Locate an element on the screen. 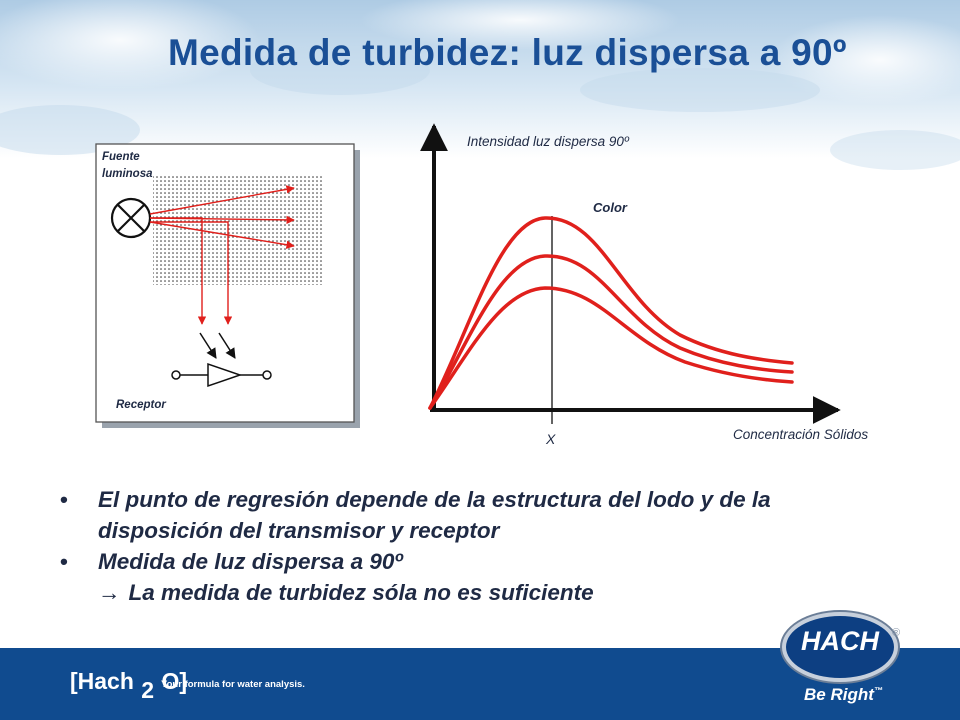 The image size is (960, 720). slide-title: Medida de turbidez: luz dispersa a 90º is located at coordinates (507, 52).